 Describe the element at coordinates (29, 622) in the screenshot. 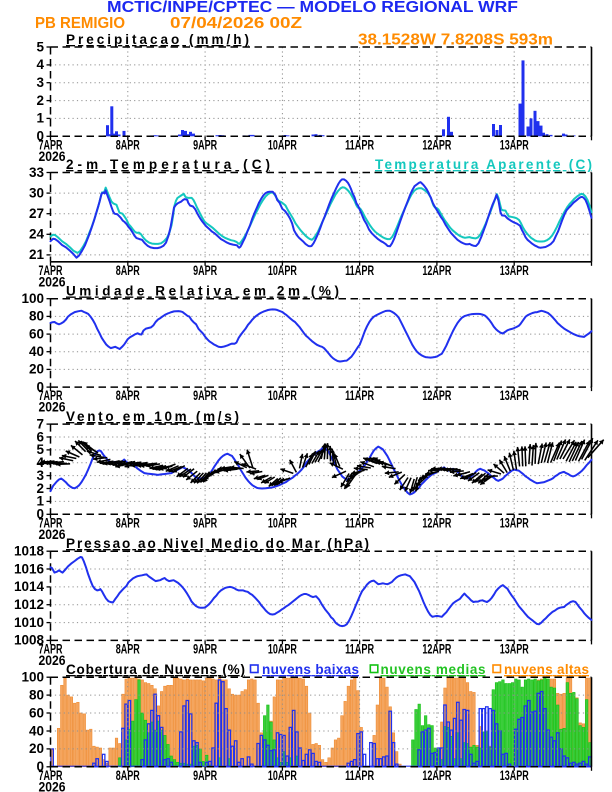

I see `svg-text: 1010` at that location.